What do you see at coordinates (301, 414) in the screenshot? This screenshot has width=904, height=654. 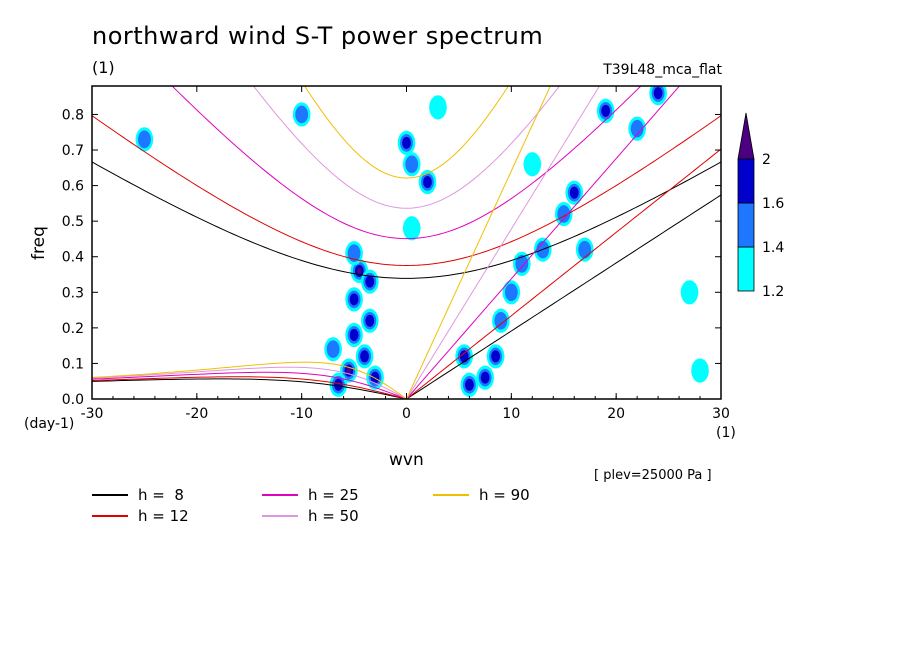 I see `x-tick-label: -10` at bounding box center [301, 414].